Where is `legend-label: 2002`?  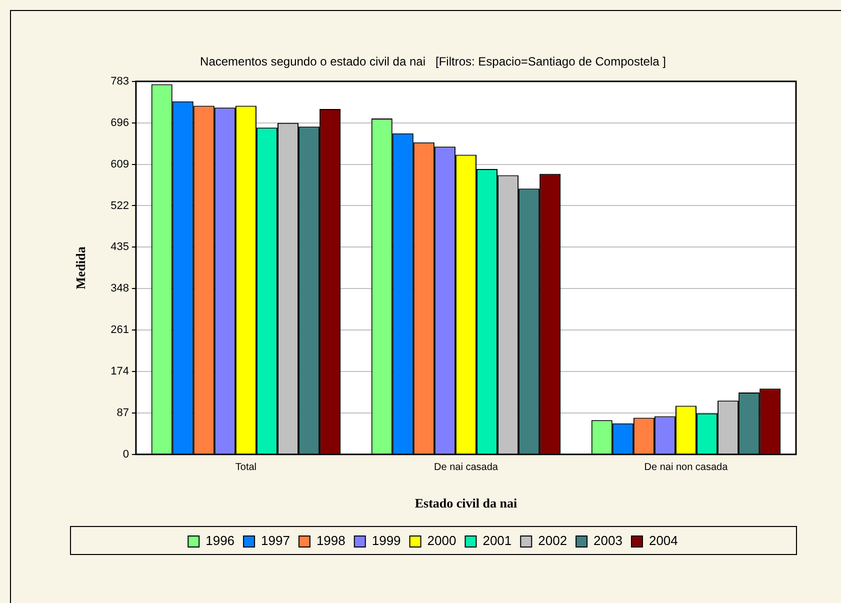
legend-label: 2002 is located at coordinates (553, 540).